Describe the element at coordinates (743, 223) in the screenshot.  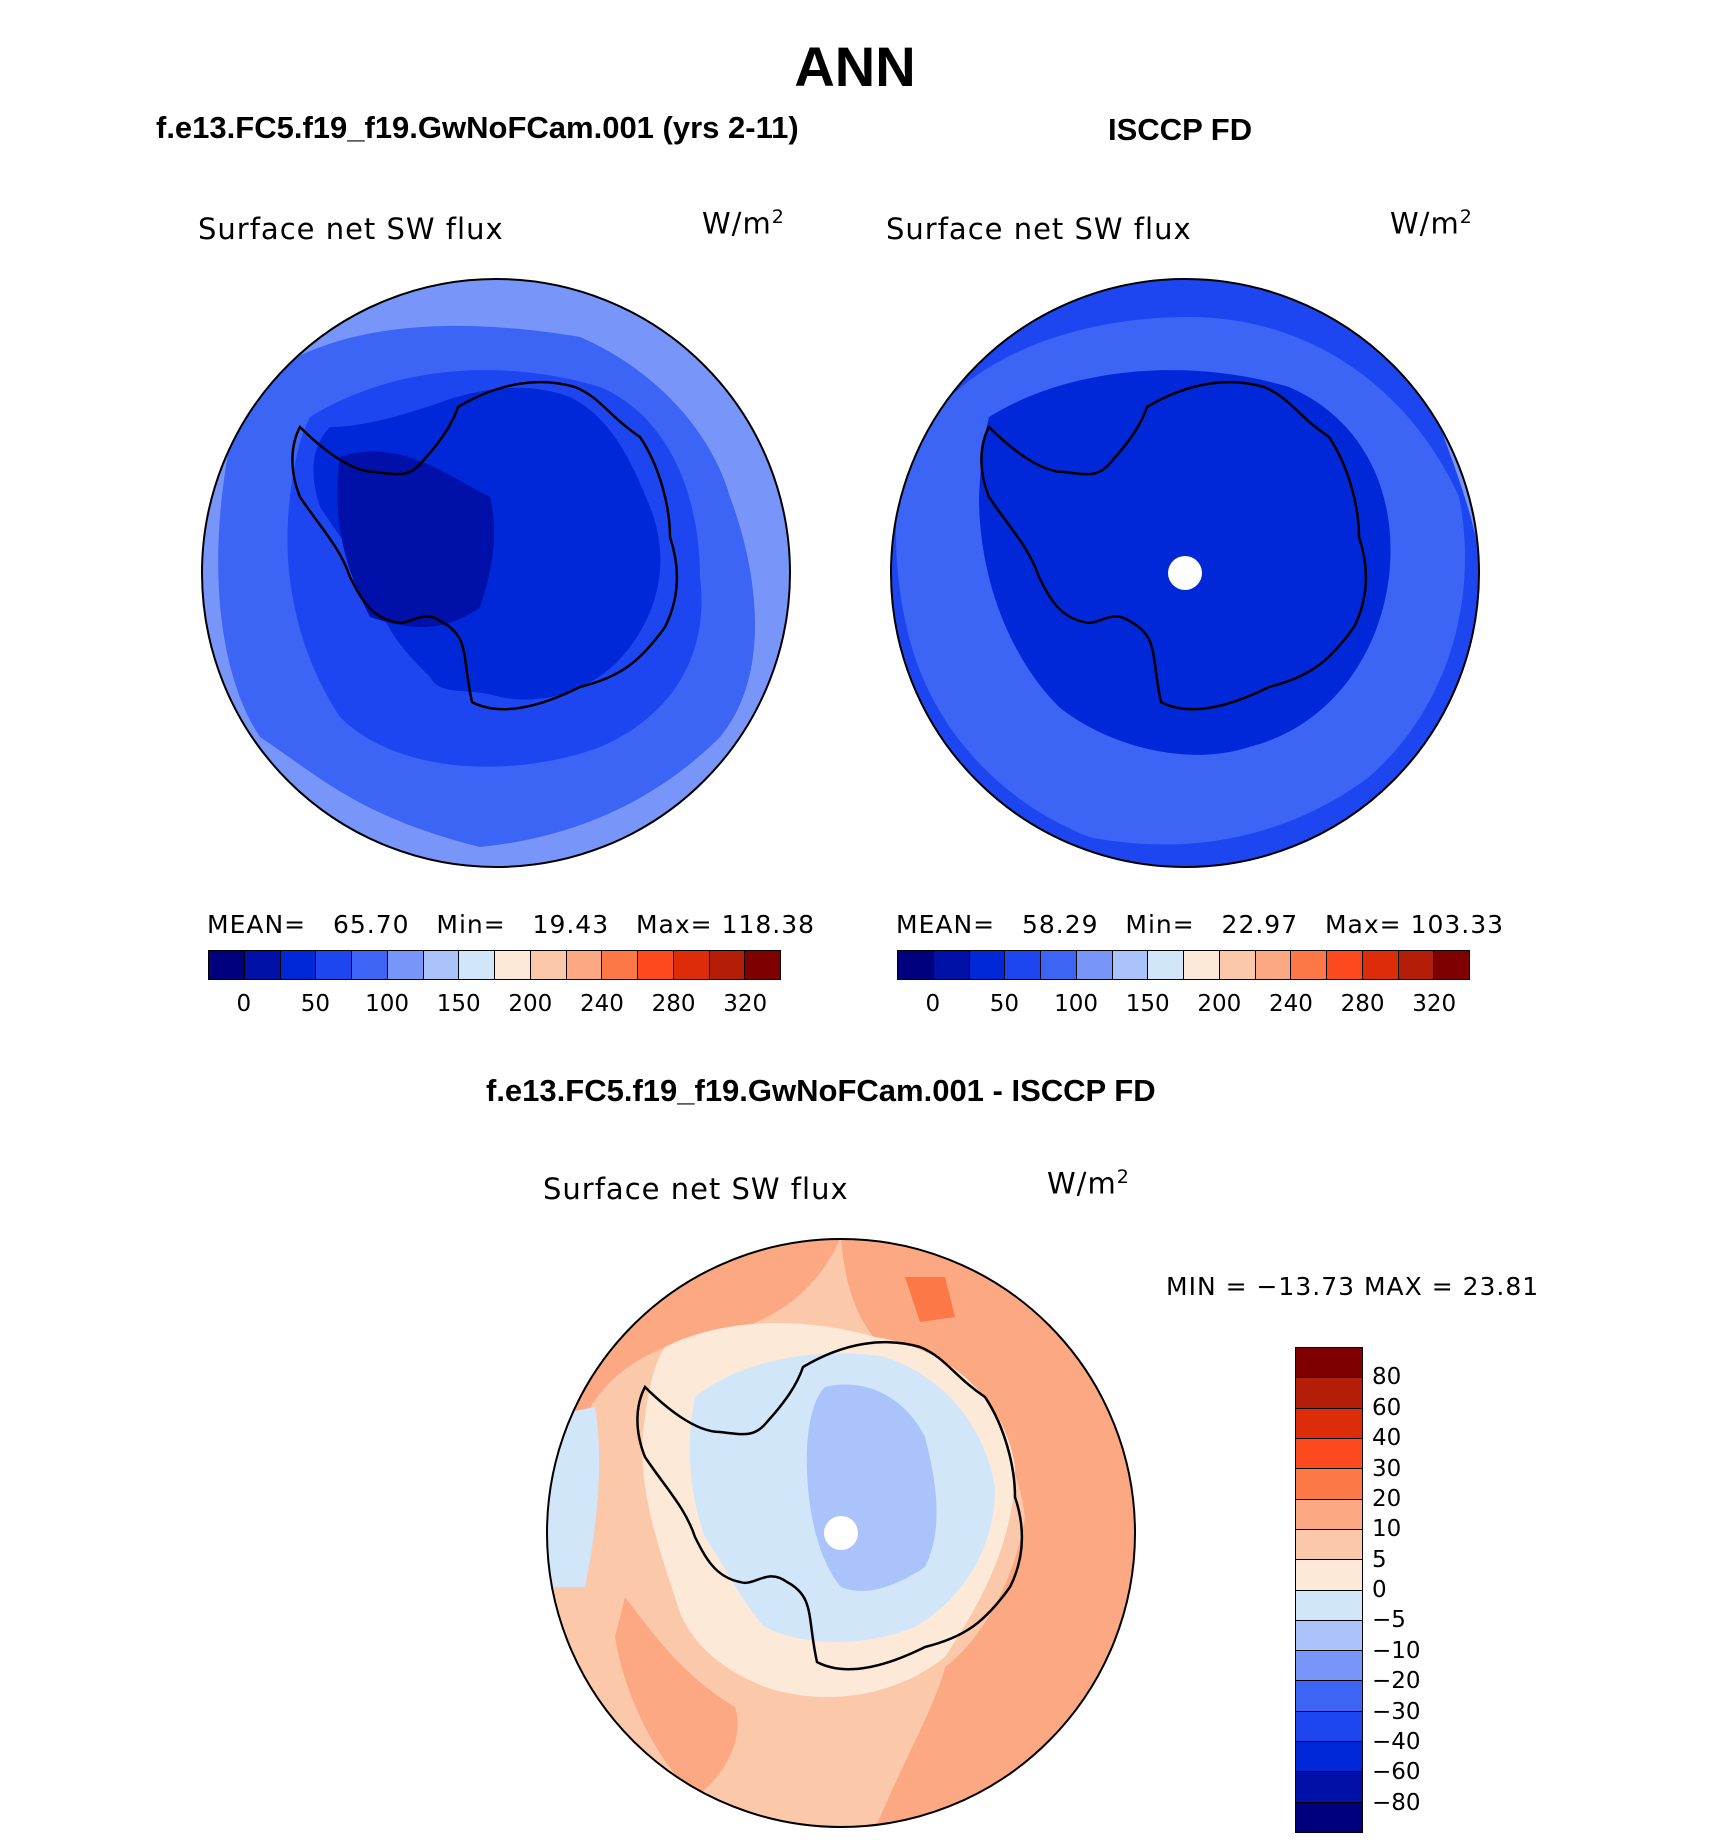
I see `model-units: W/m2` at that location.